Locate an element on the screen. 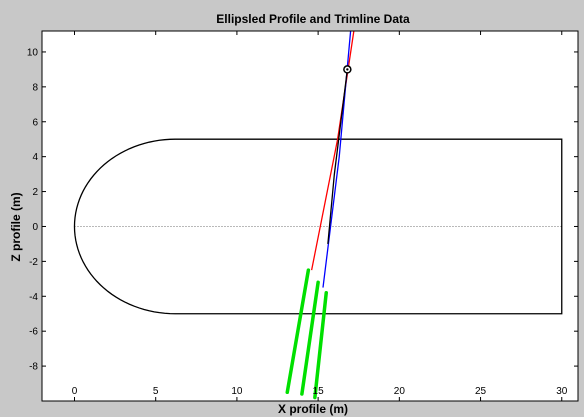 This screenshot has width=584, height=417. y-tick-label: 10 is located at coordinates (33, 52).